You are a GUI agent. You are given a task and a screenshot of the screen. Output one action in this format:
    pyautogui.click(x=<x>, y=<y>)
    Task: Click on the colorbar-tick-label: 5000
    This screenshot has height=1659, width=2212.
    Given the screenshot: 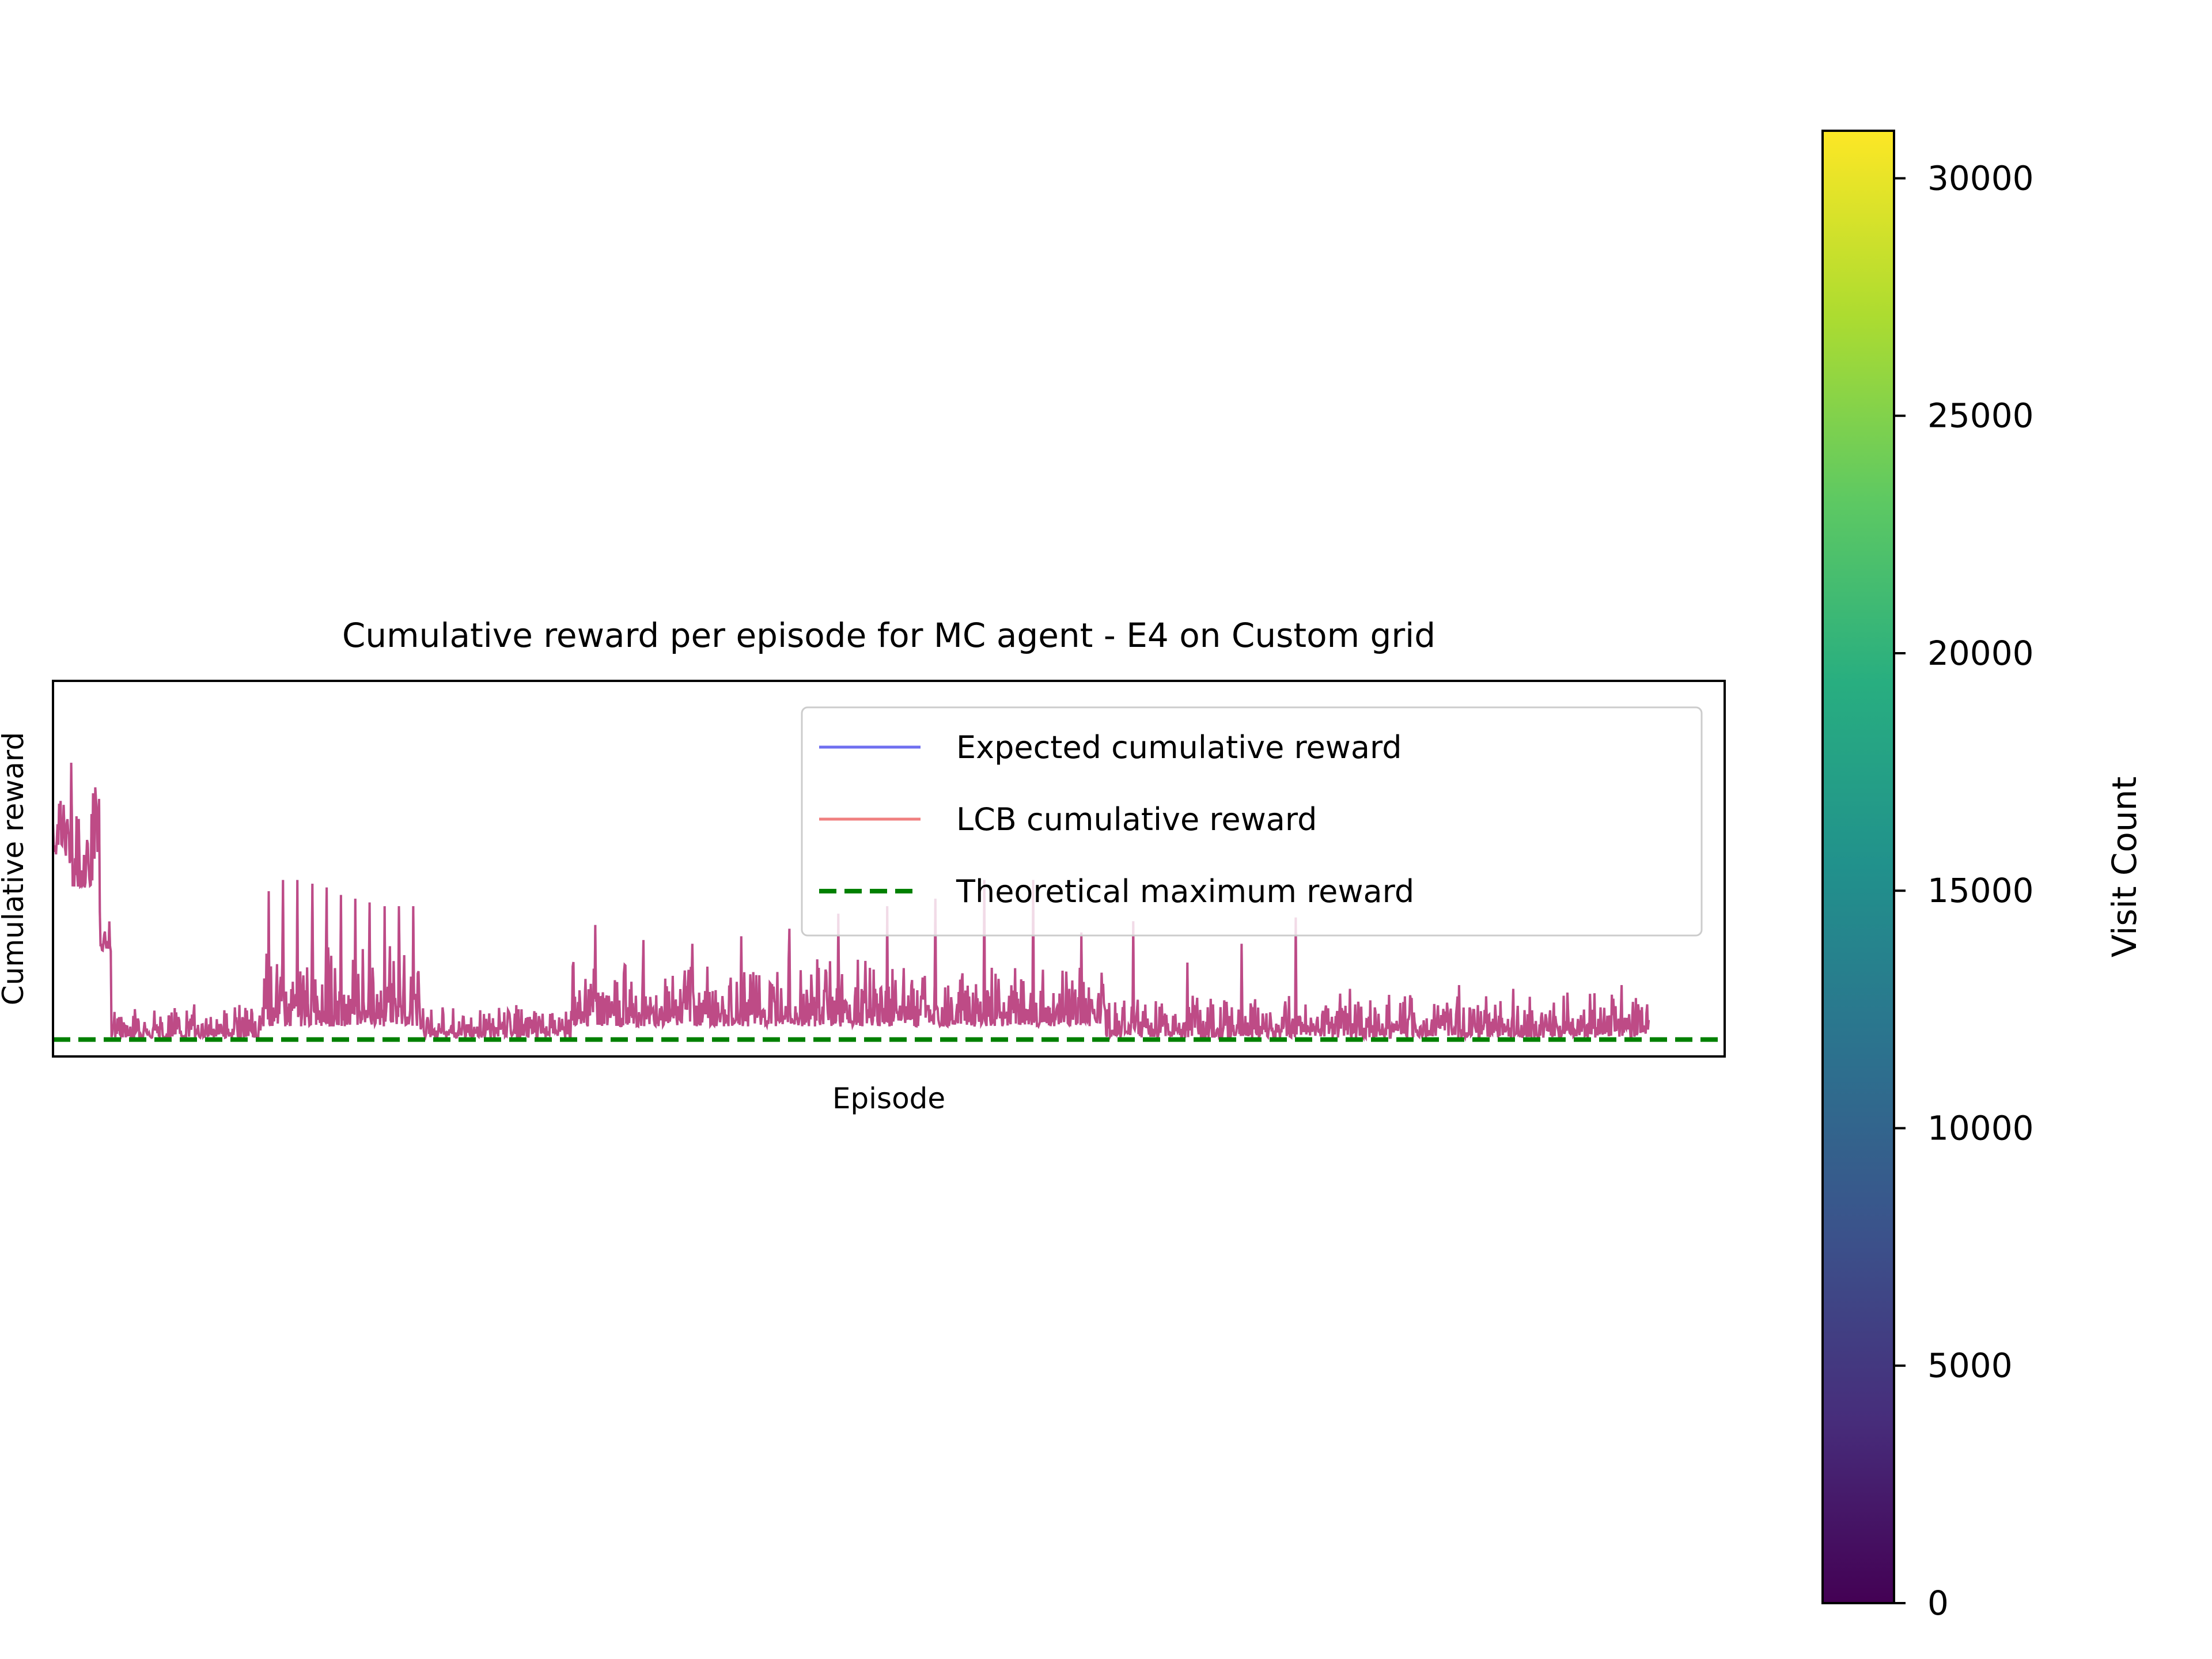 What is the action you would take?
    pyautogui.click(x=1970, y=1365)
    